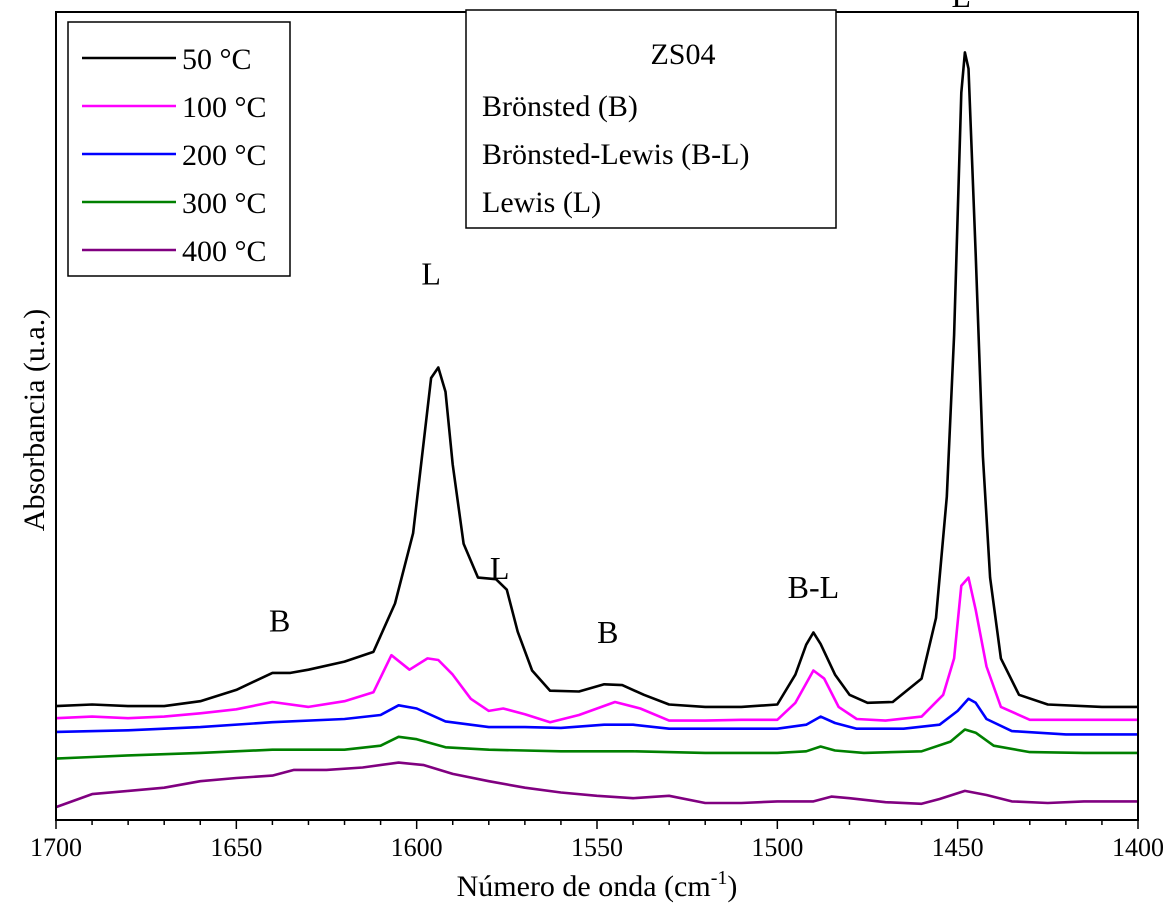  Describe the element at coordinates (584, 886) in the screenshot. I see `x-axis-label-main: Número de onda (cm` at that location.